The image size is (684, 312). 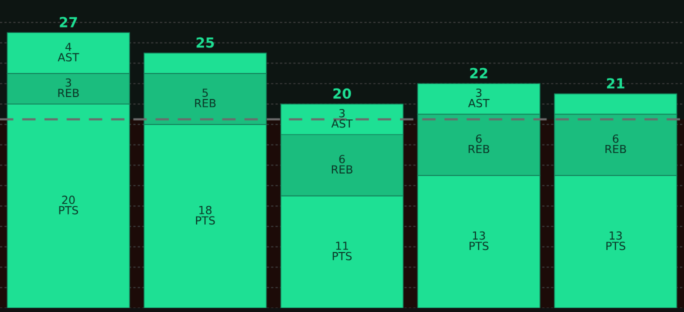 What do you see at coordinates (615, 83) in the screenshot?
I see `total-label: 21` at bounding box center [615, 83].